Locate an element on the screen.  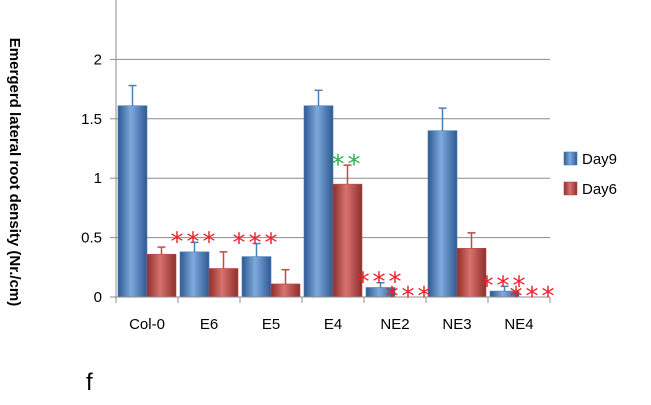
bar-col-0-day9 is located at coordinates (132, 201).